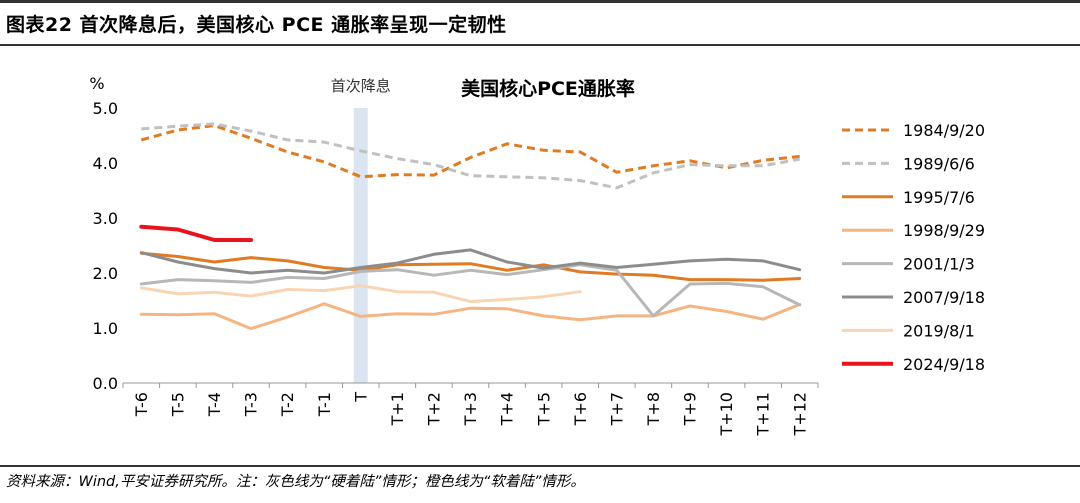 Image resolution: width=1080 pixels, height=503 pixels. Describe the element at coordinates (324, 404) in the screenshot. I see `x-tick-label: T-1` at that location.